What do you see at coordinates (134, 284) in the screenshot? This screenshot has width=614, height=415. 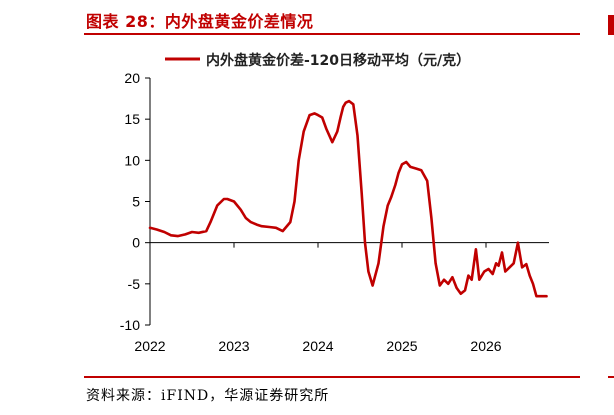 I see `y-tick-label: -5` at bounding box center [134, 284].